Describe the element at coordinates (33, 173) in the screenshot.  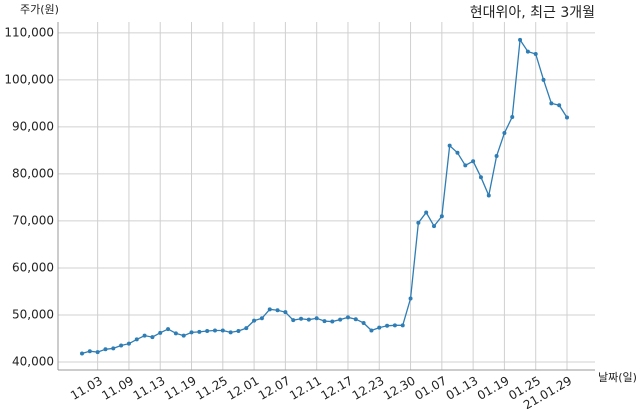
I see `y-tick-label: 80,000` at that location.